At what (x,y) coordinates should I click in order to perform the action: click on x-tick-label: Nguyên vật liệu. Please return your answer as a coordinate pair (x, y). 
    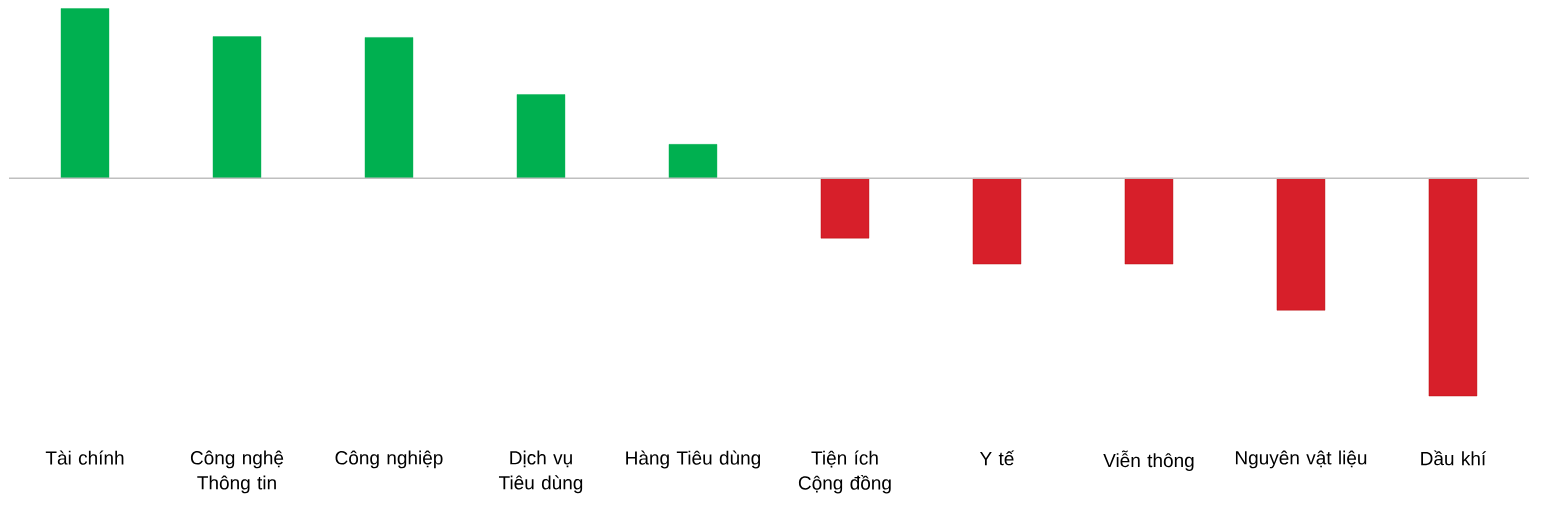
    Looking at the image, I should click on (1301, 459).